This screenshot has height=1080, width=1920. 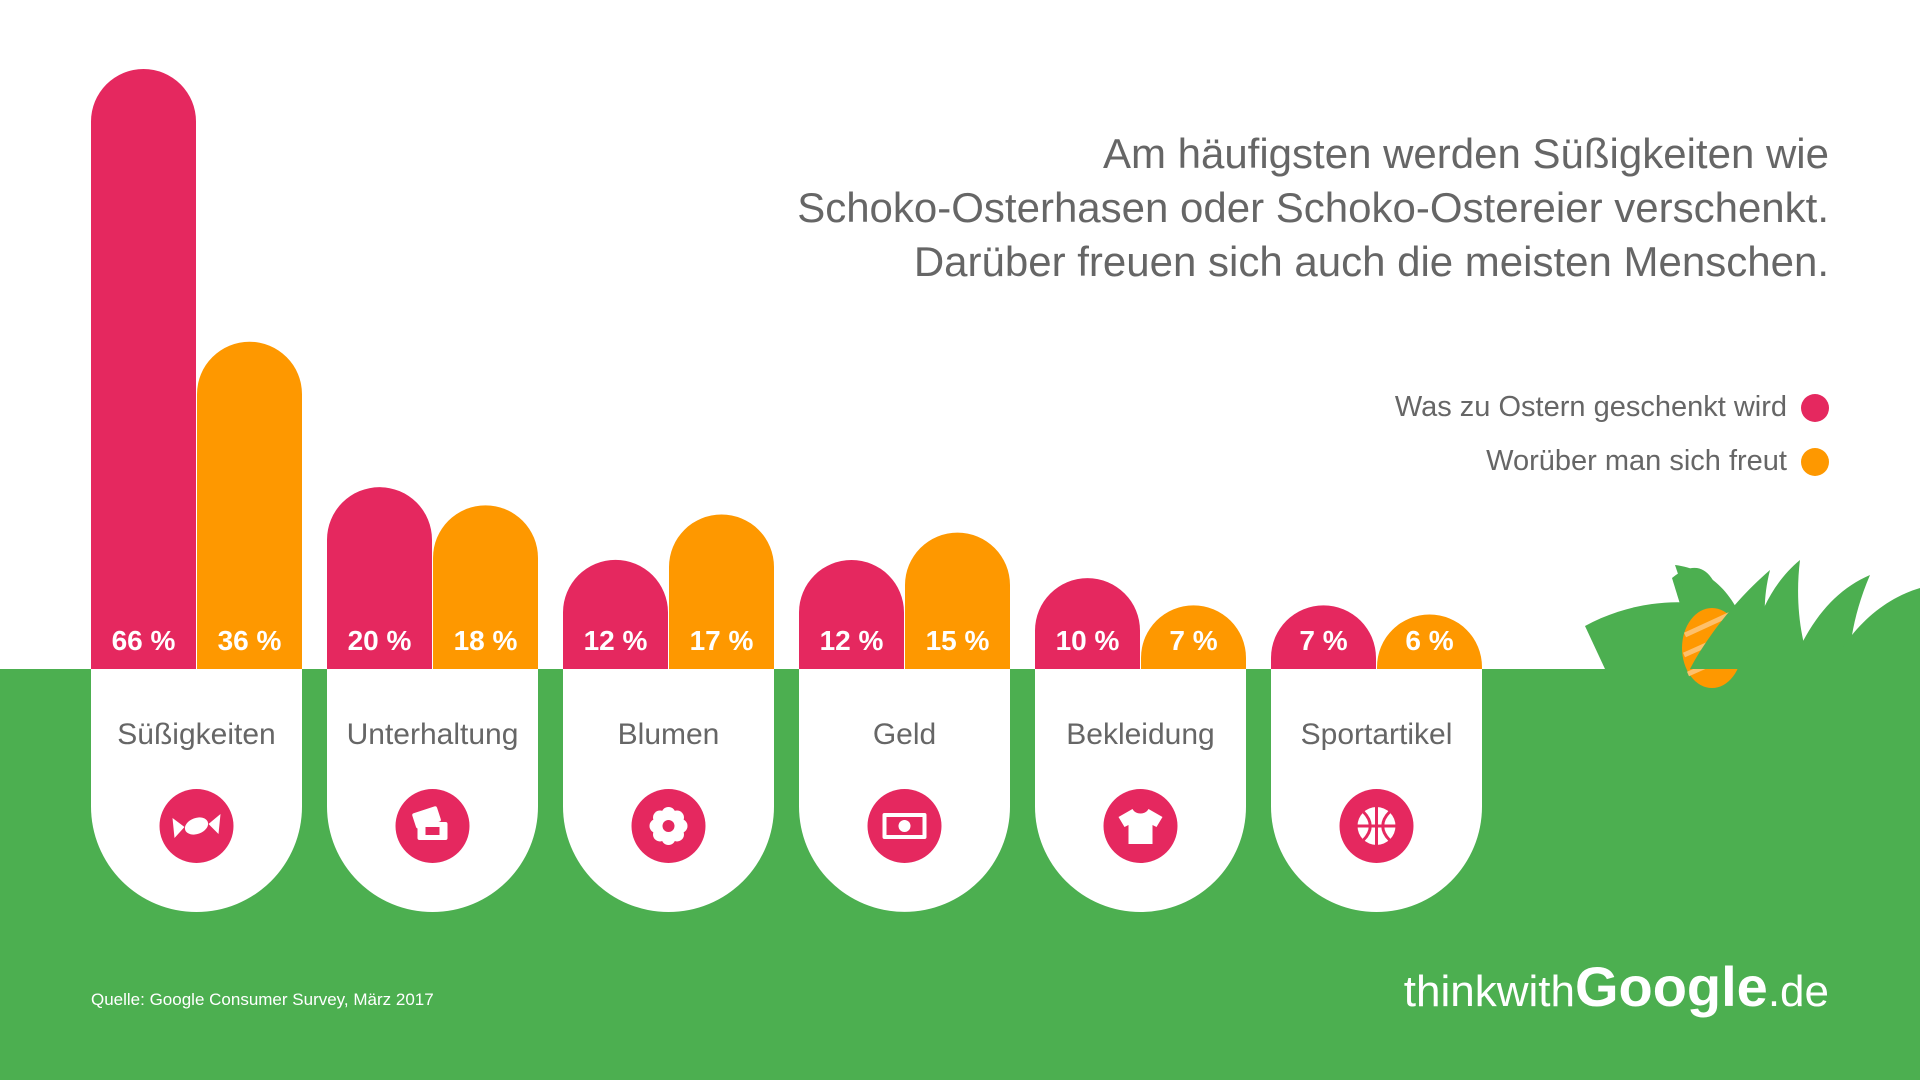 I want to click on category-group-blumen: 12 % 17 % Blumen, so click(x=668, y=713).